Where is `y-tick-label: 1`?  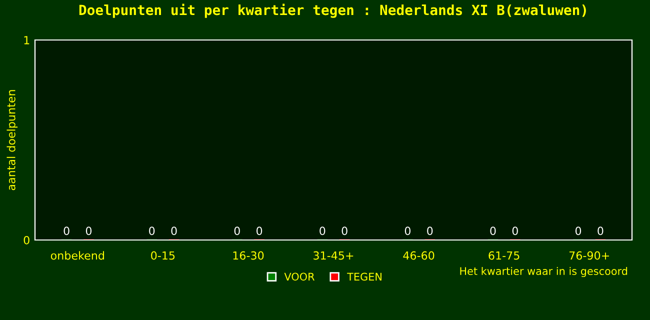
y-tick-label: 1 is located at coordinates (27, 40).